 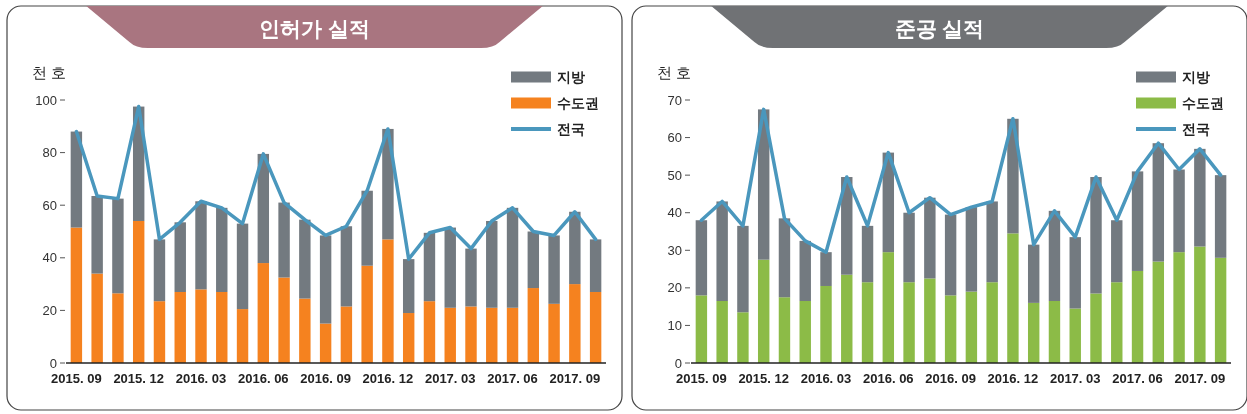 What do you see at coordinates (1075, 378) in the screenshot?
I see `x-tick-label: 2017. 03` at bounding box center [1075, 378].